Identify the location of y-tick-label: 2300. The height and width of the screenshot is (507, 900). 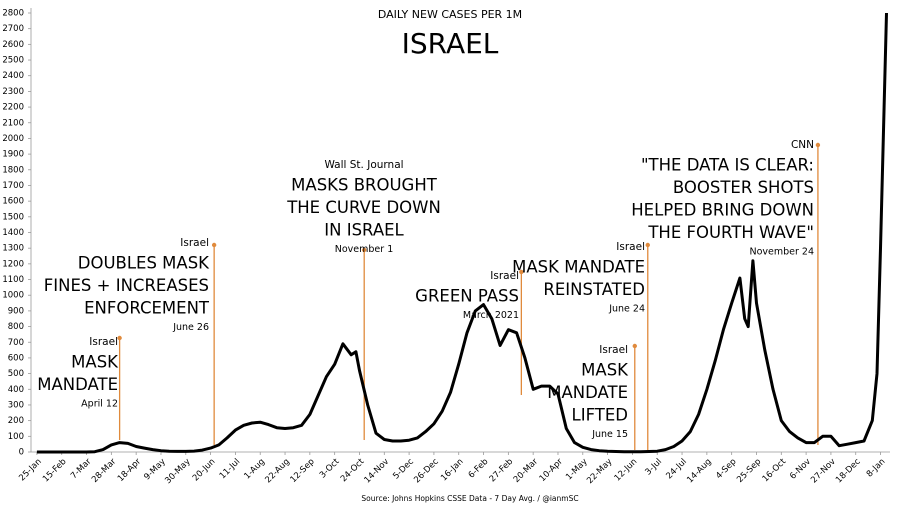
(13, 92).